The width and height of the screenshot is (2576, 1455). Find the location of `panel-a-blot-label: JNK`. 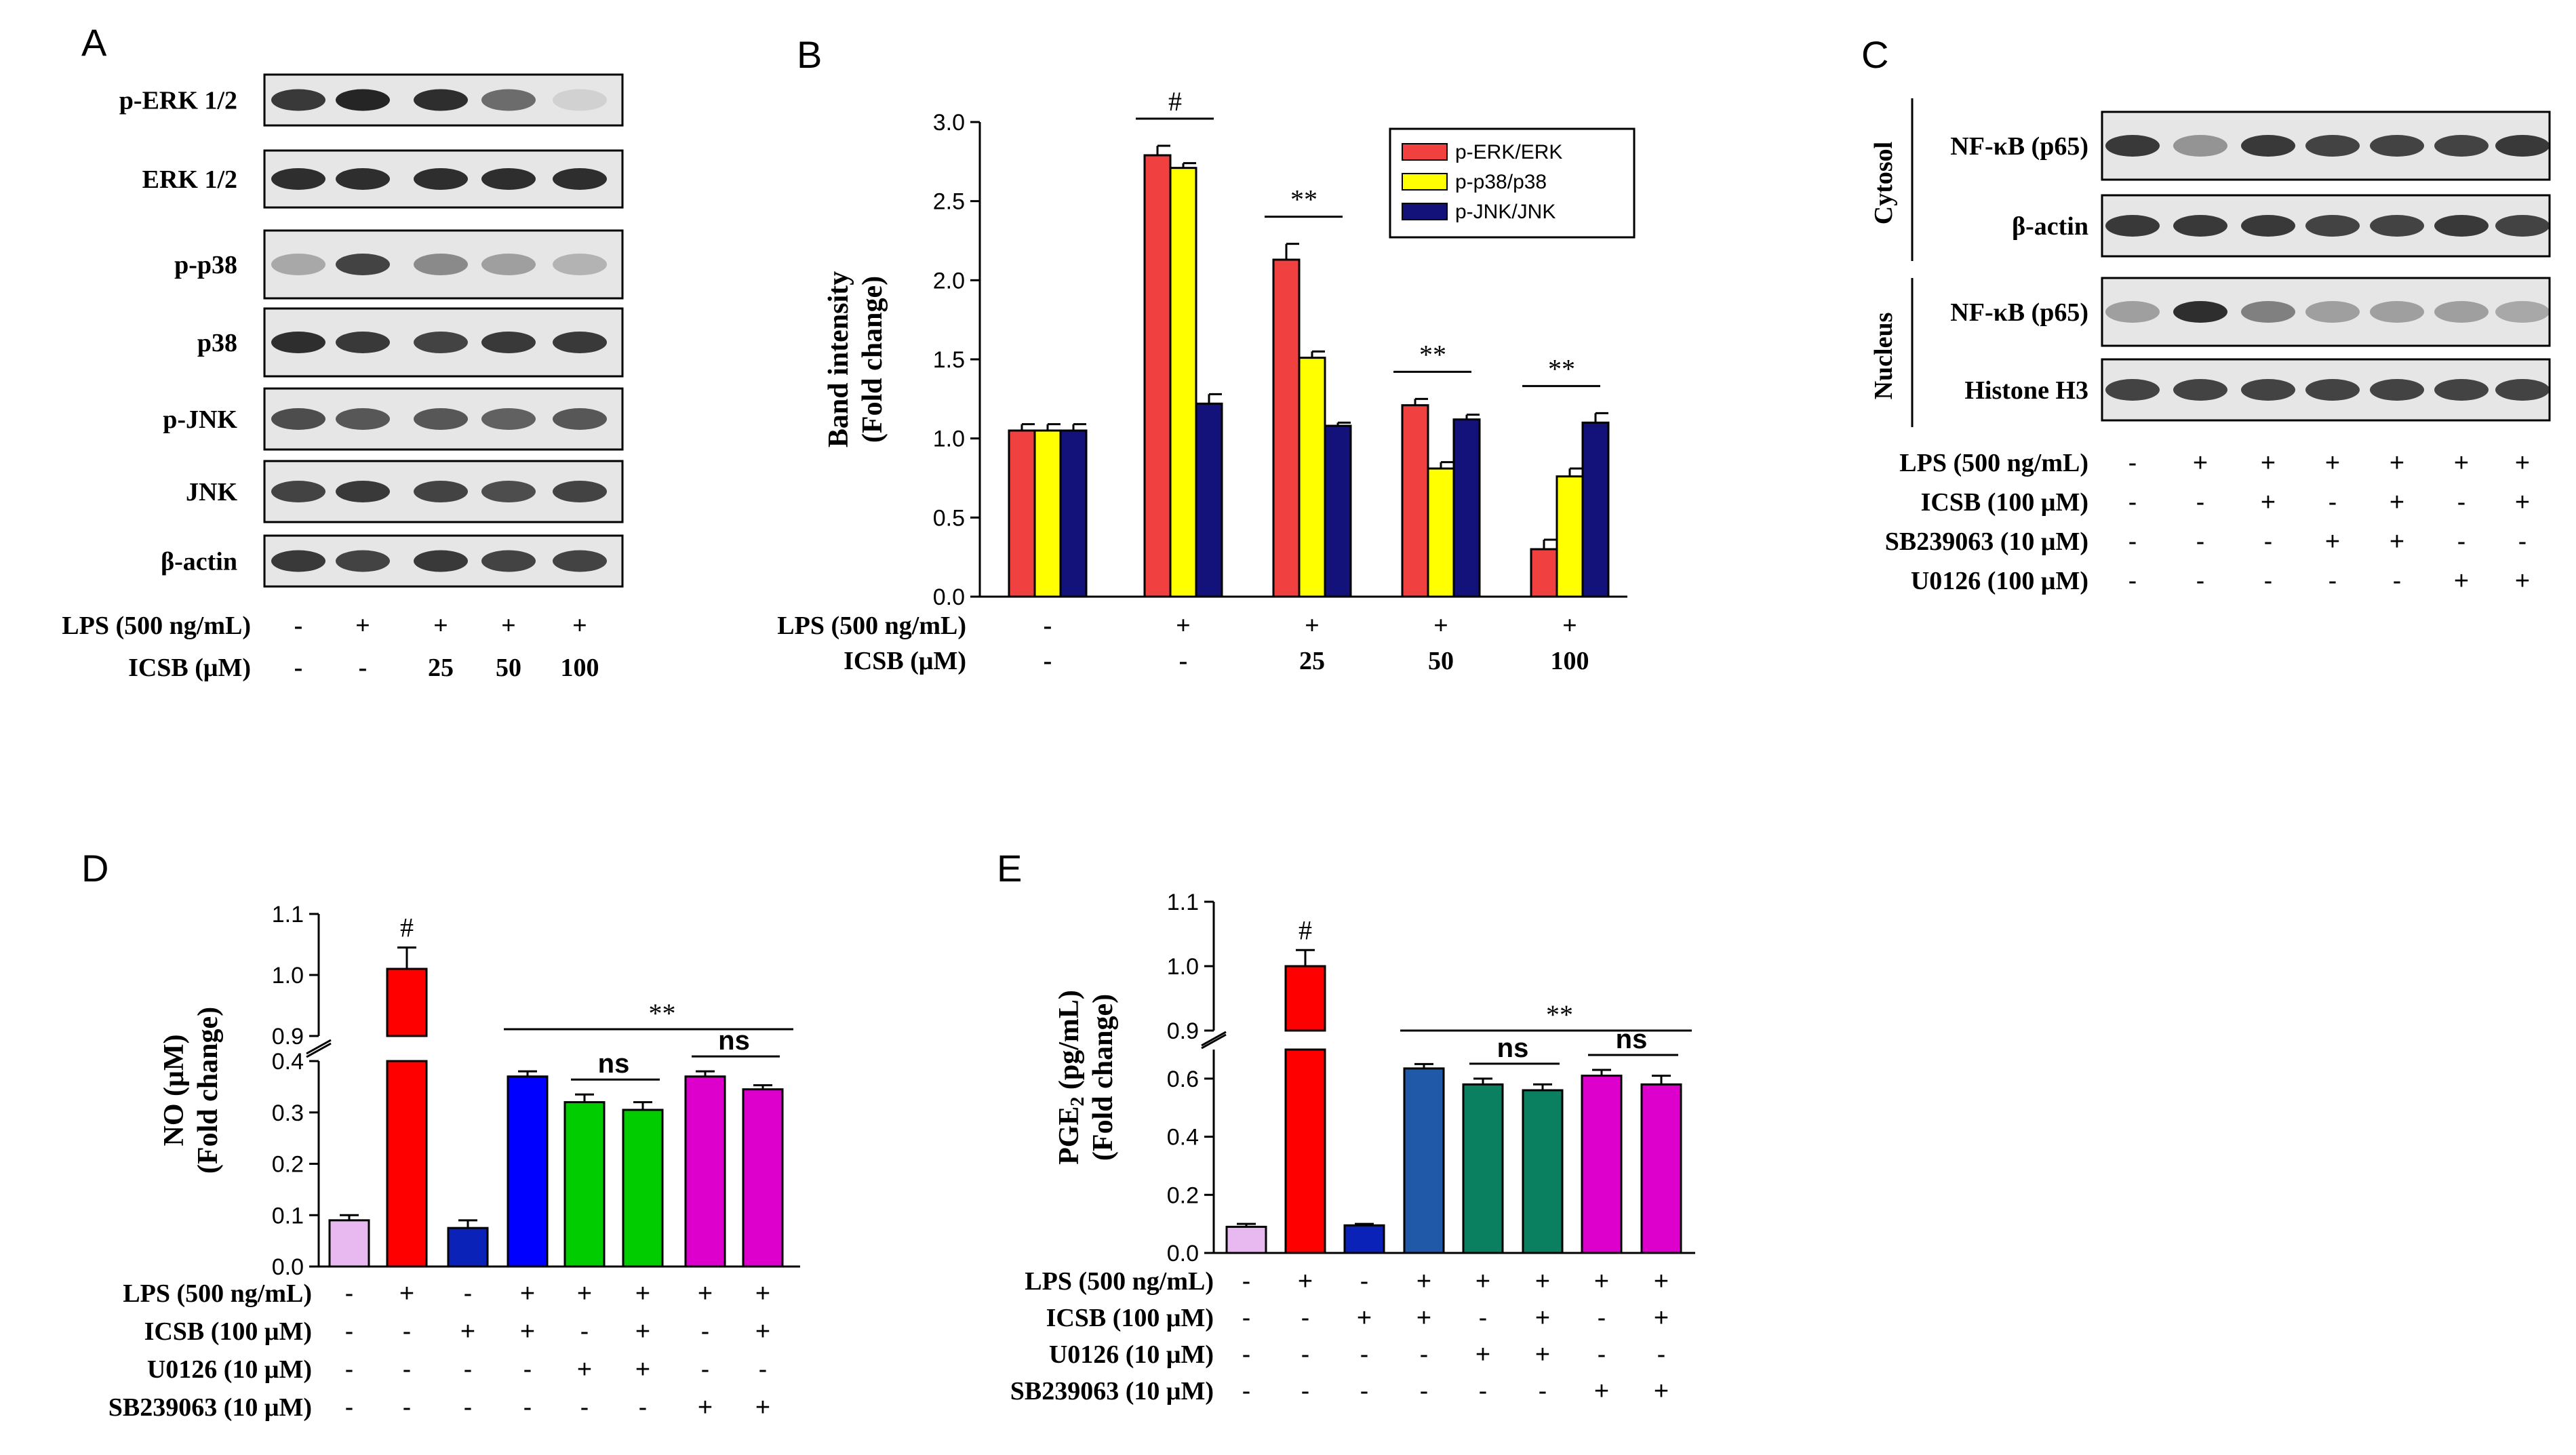

panel-a-blot-label: JNK is located at coordinates (212, 492).